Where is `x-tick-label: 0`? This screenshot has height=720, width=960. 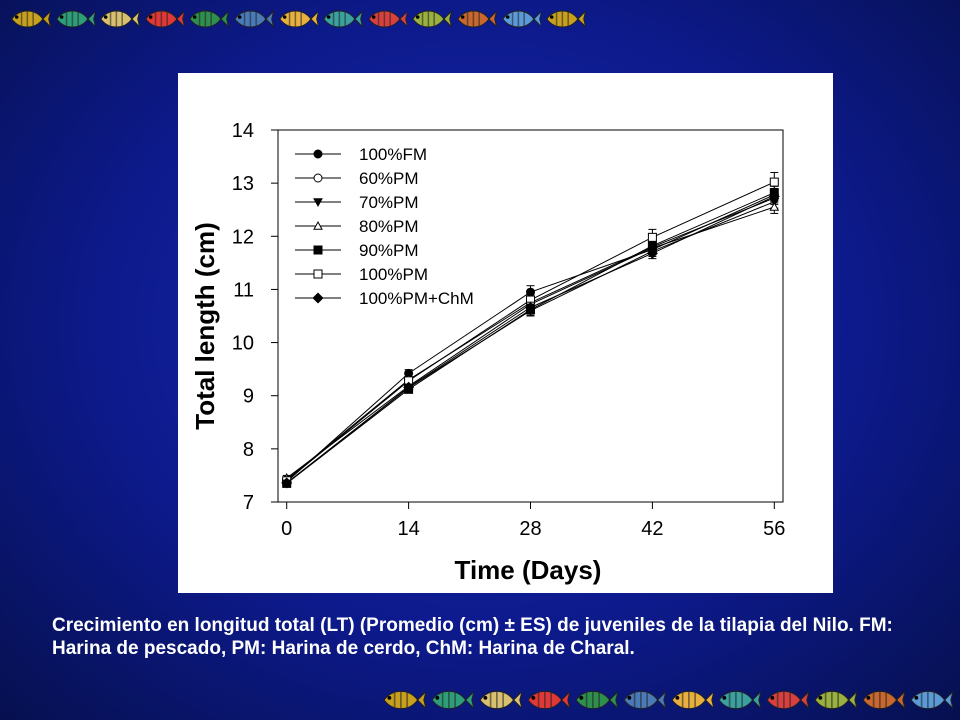 x-tick-label: 0 is located at coordinates (286, 529).